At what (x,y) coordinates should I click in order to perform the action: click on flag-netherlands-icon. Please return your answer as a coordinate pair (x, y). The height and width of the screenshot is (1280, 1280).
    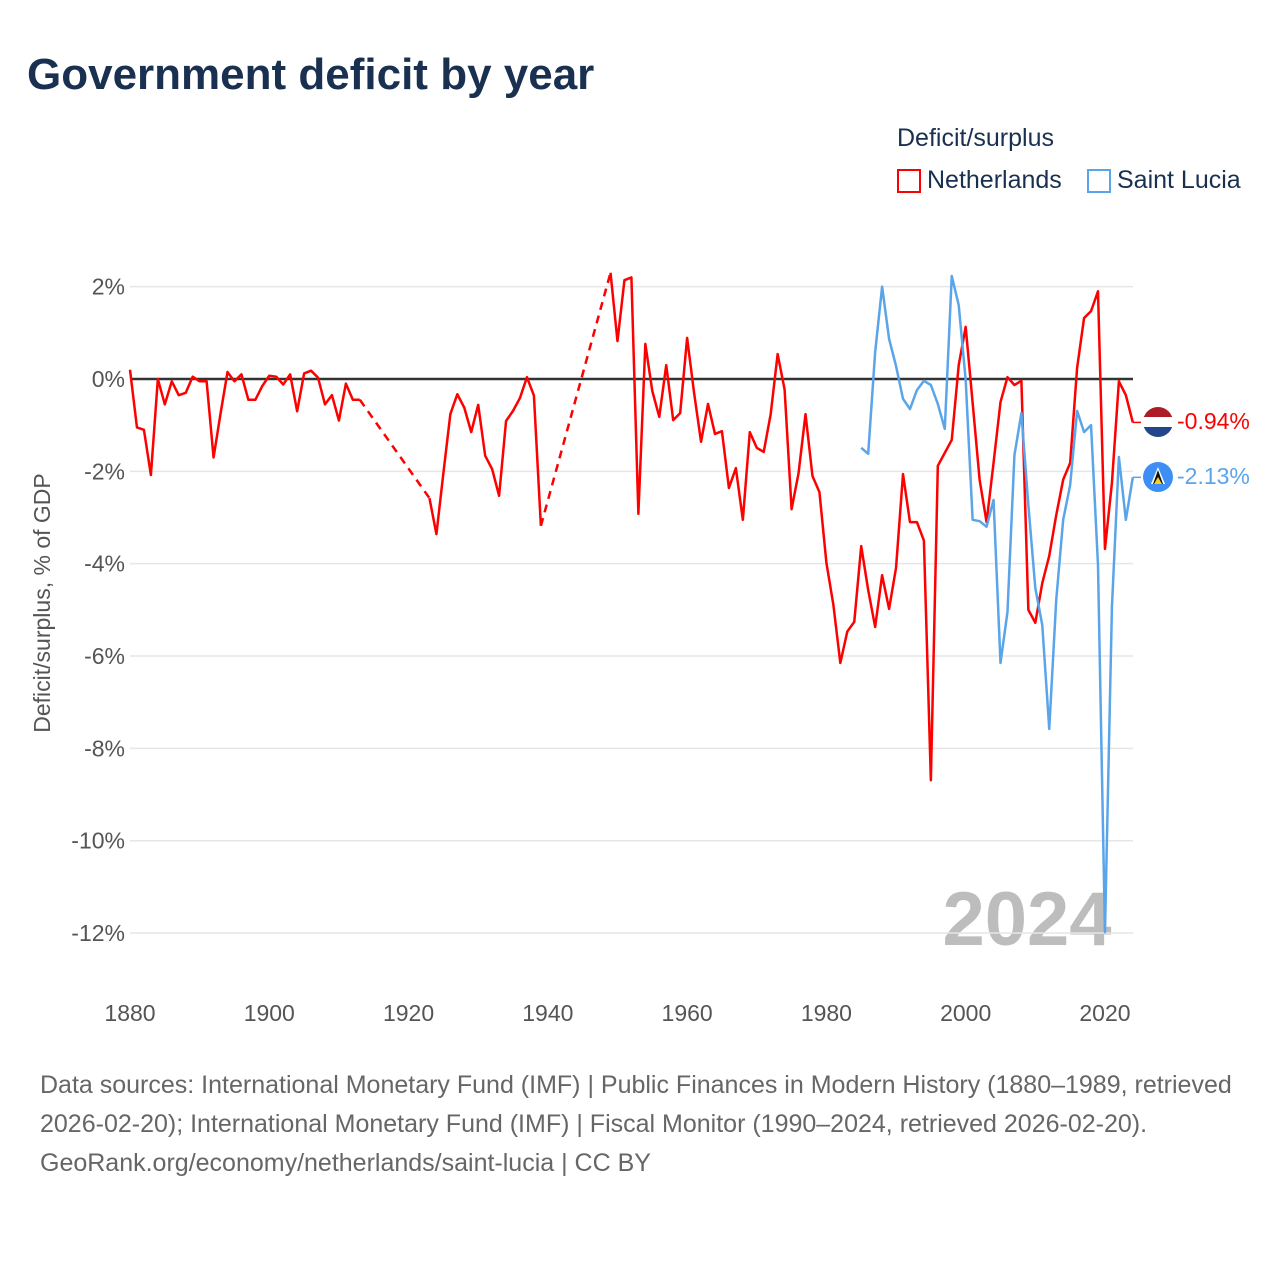
    Looking at the image, I should click on (1158, 422).